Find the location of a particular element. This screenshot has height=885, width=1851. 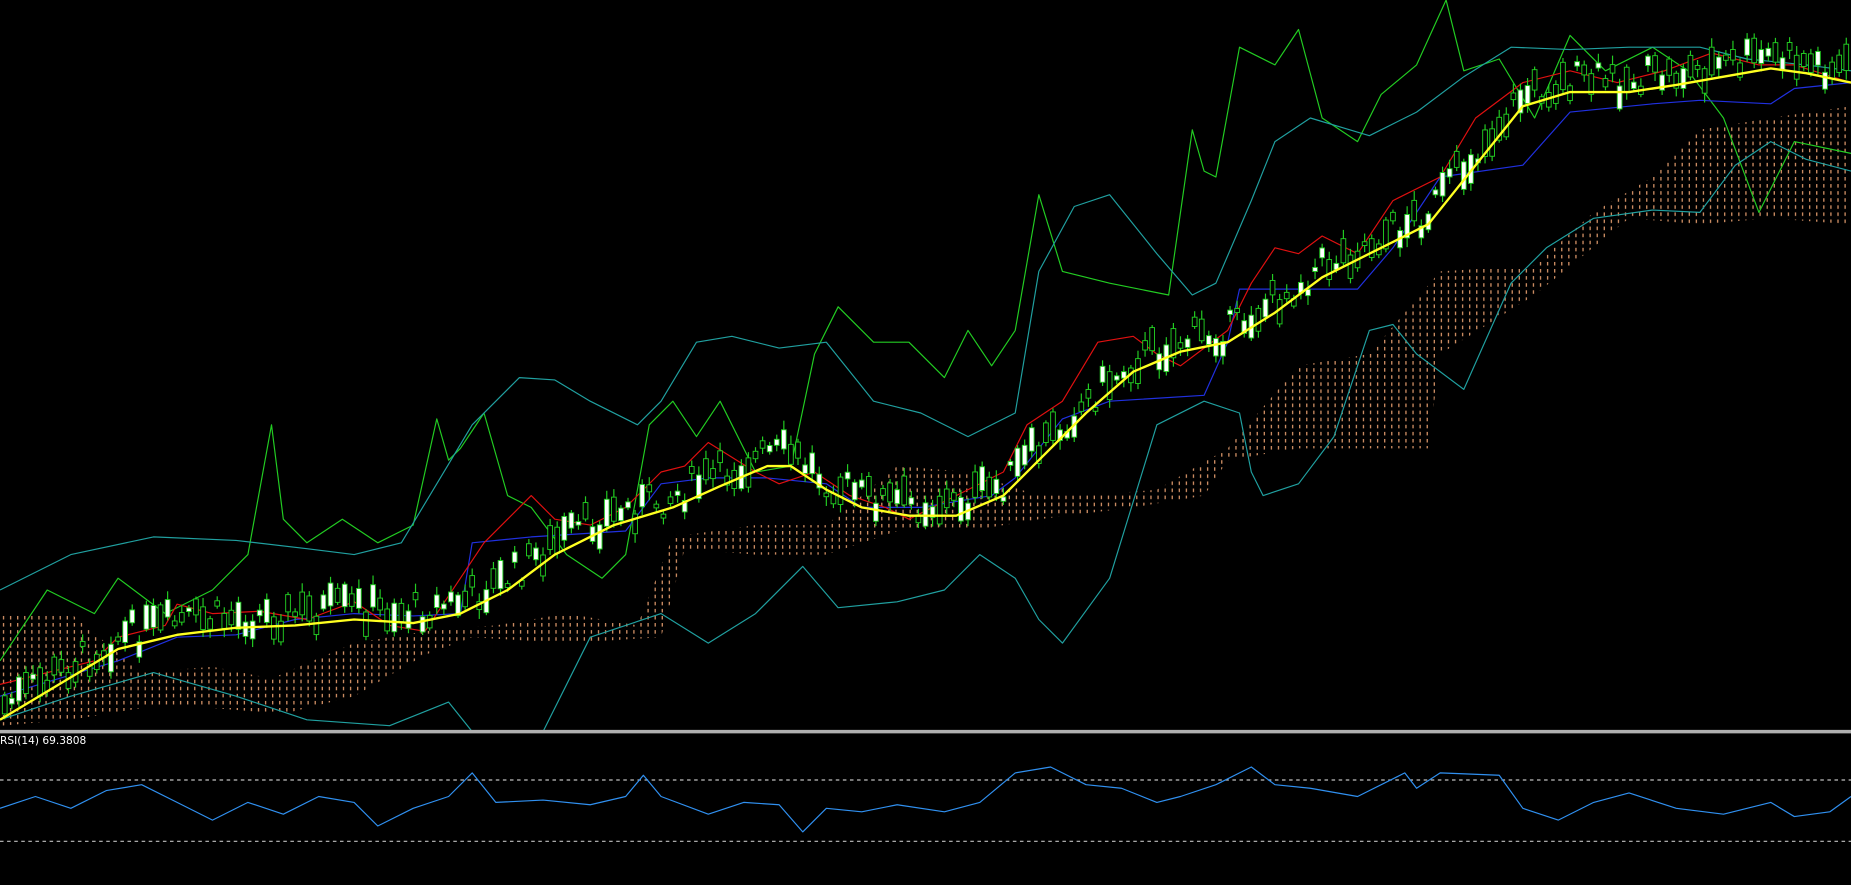

rsi-line is located at coordinates (925, 799).